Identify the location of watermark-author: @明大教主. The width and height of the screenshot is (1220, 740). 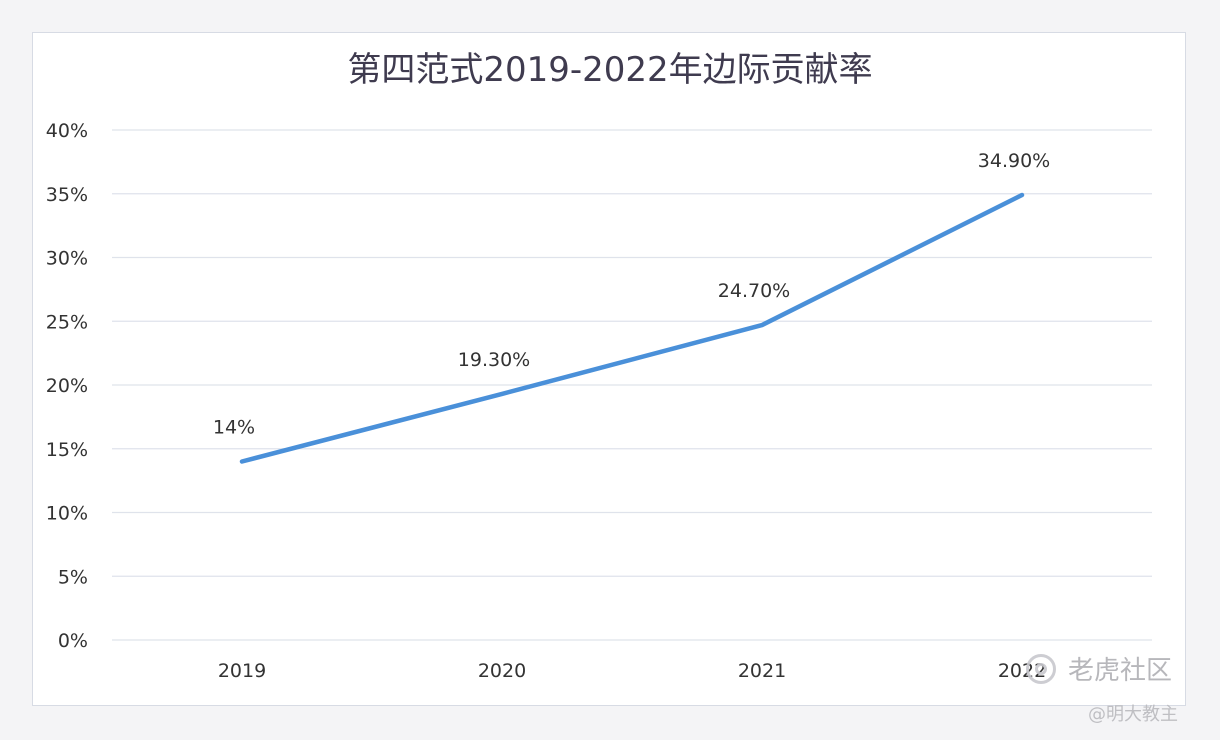
(1133, 714).